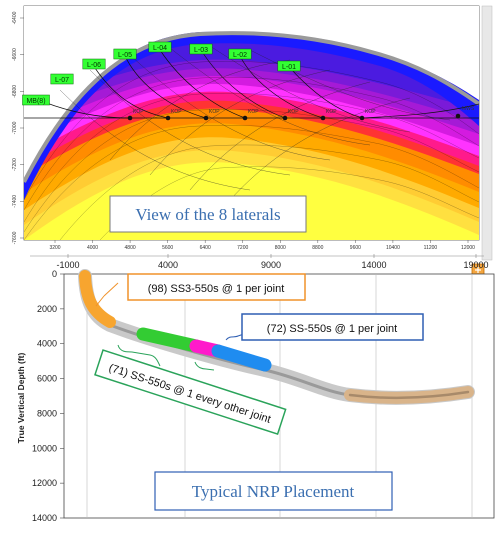 Image resolution: width=502 pixels, height=547 pixels. I want to click on nrp-y-tick-label: 0, so click(54, 274).